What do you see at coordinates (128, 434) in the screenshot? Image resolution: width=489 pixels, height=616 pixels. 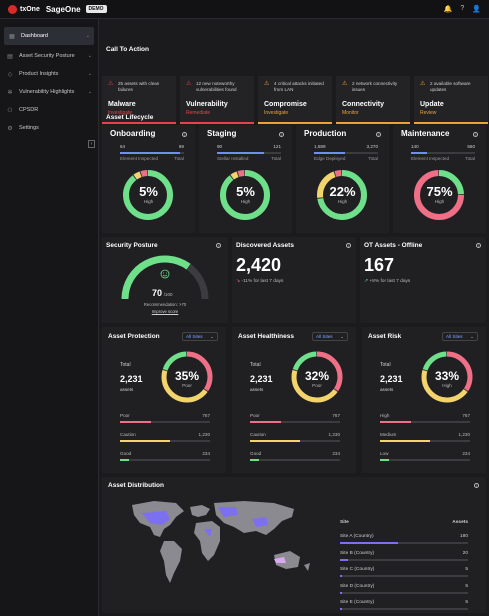 I see `breakdown-label: Caution` at bounding box center [128, 434].